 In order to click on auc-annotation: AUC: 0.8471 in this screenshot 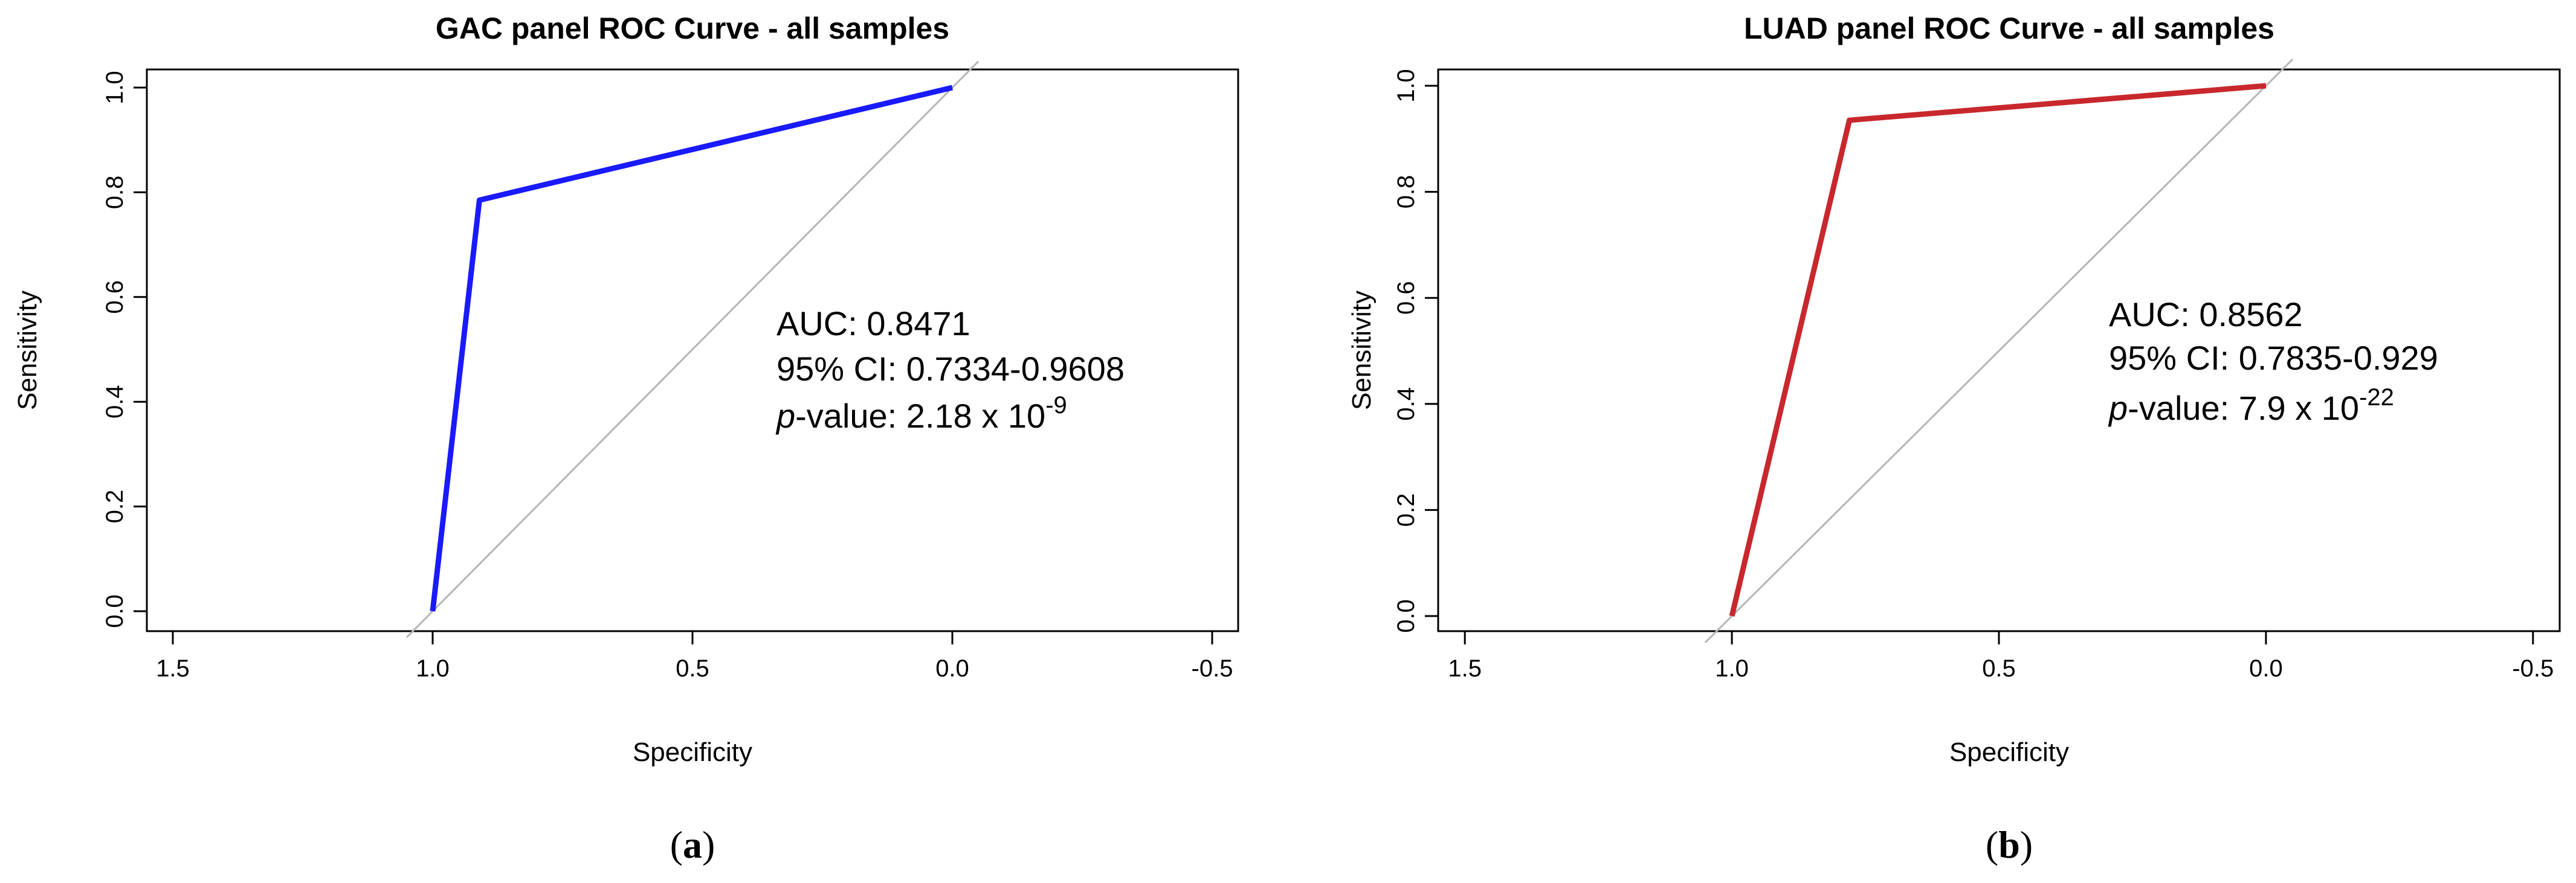, I will do `click(873, 323)`.